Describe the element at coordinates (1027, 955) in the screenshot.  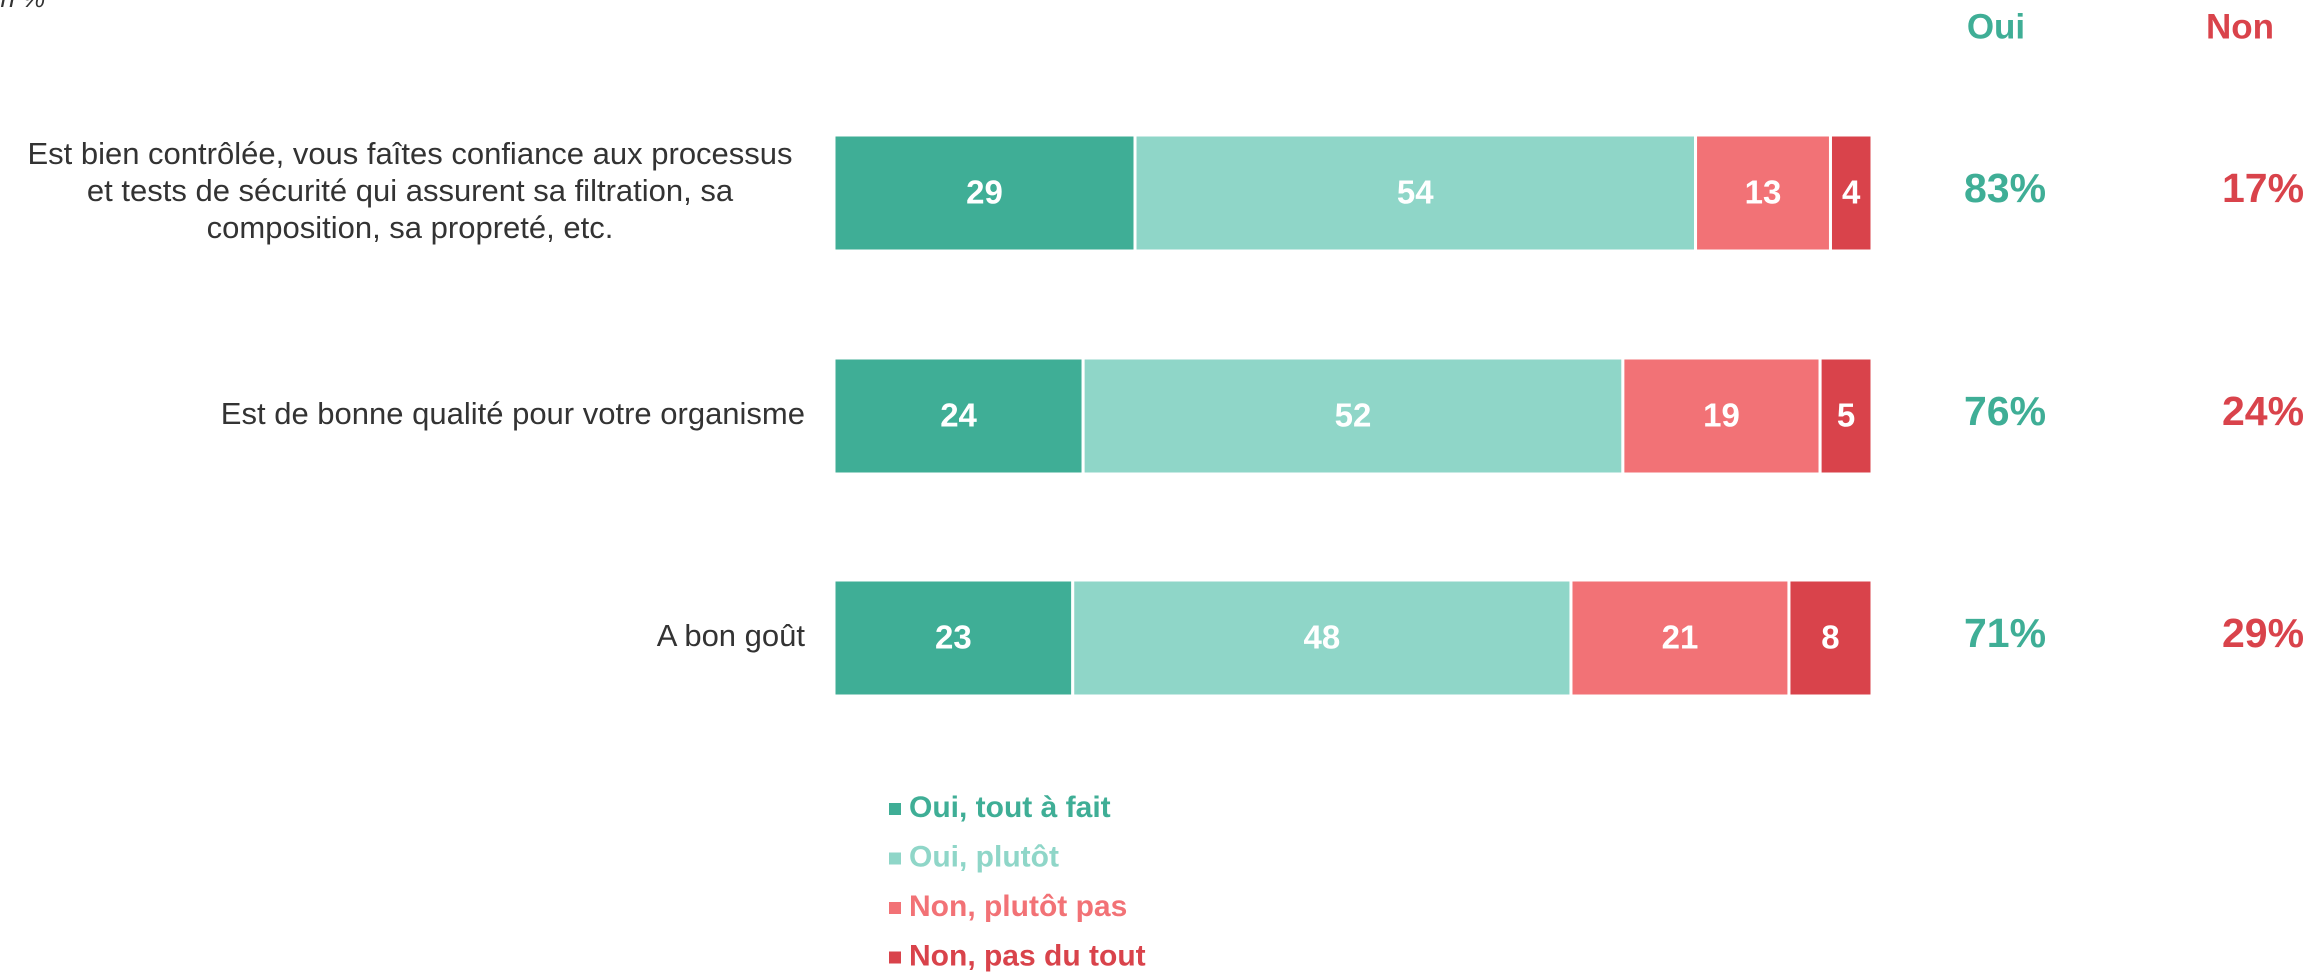
I see `legend-label: Non, pas du tout` at that location.